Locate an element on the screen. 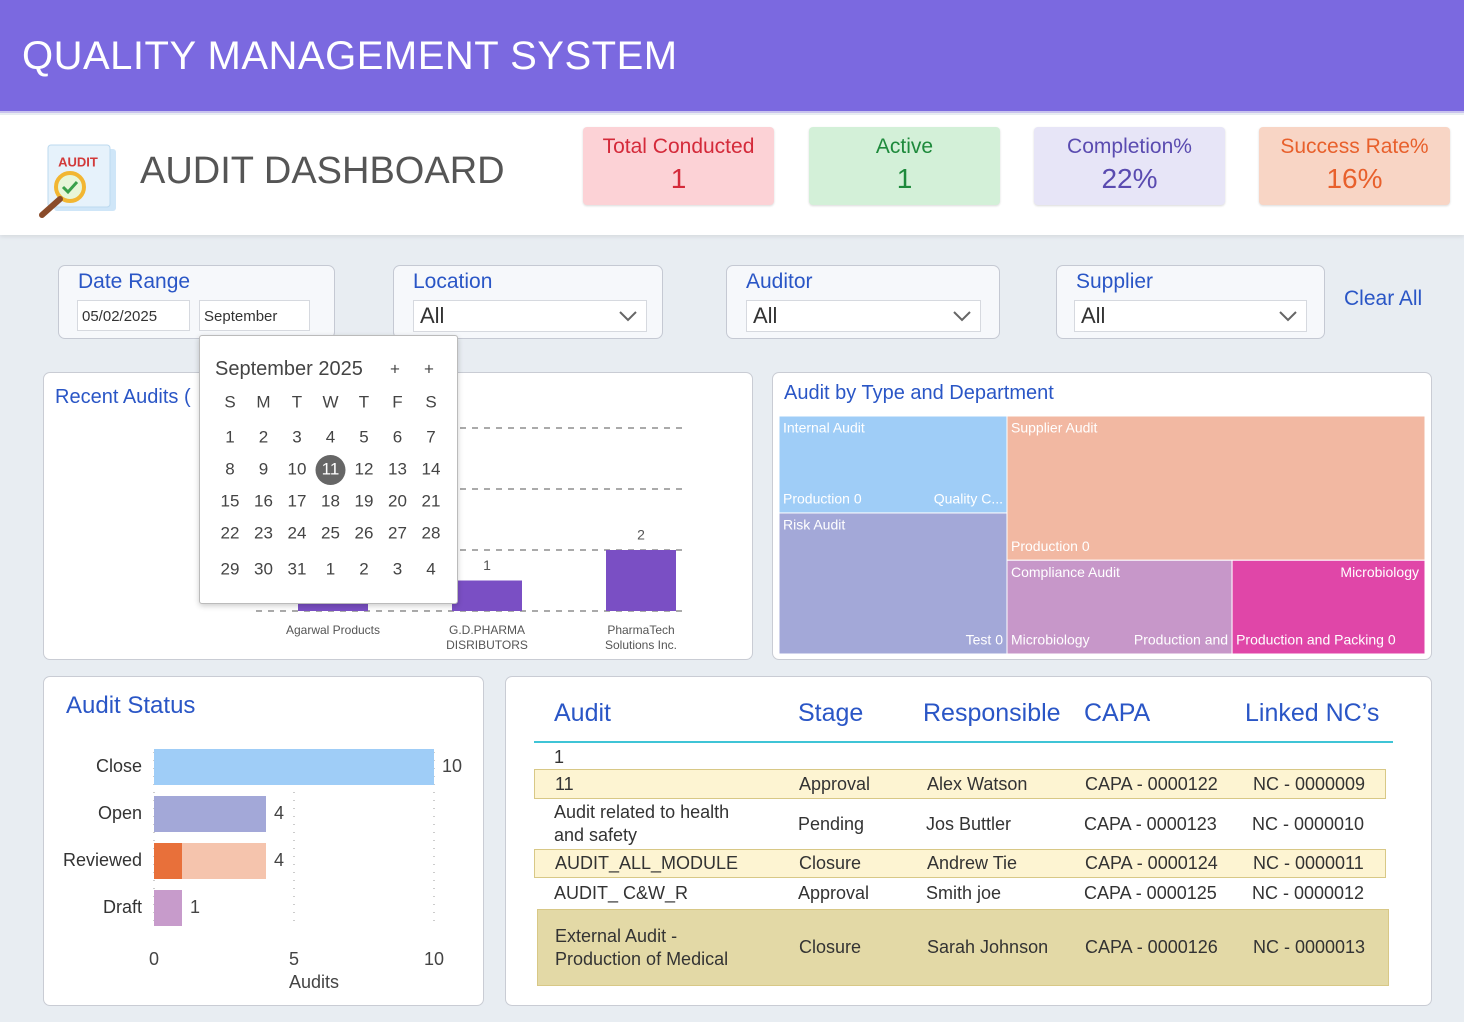 Image resolution: width=1464 pixels, height=1022 pixels. tile-name: Microbiology is located at coordinates (1379, 572).